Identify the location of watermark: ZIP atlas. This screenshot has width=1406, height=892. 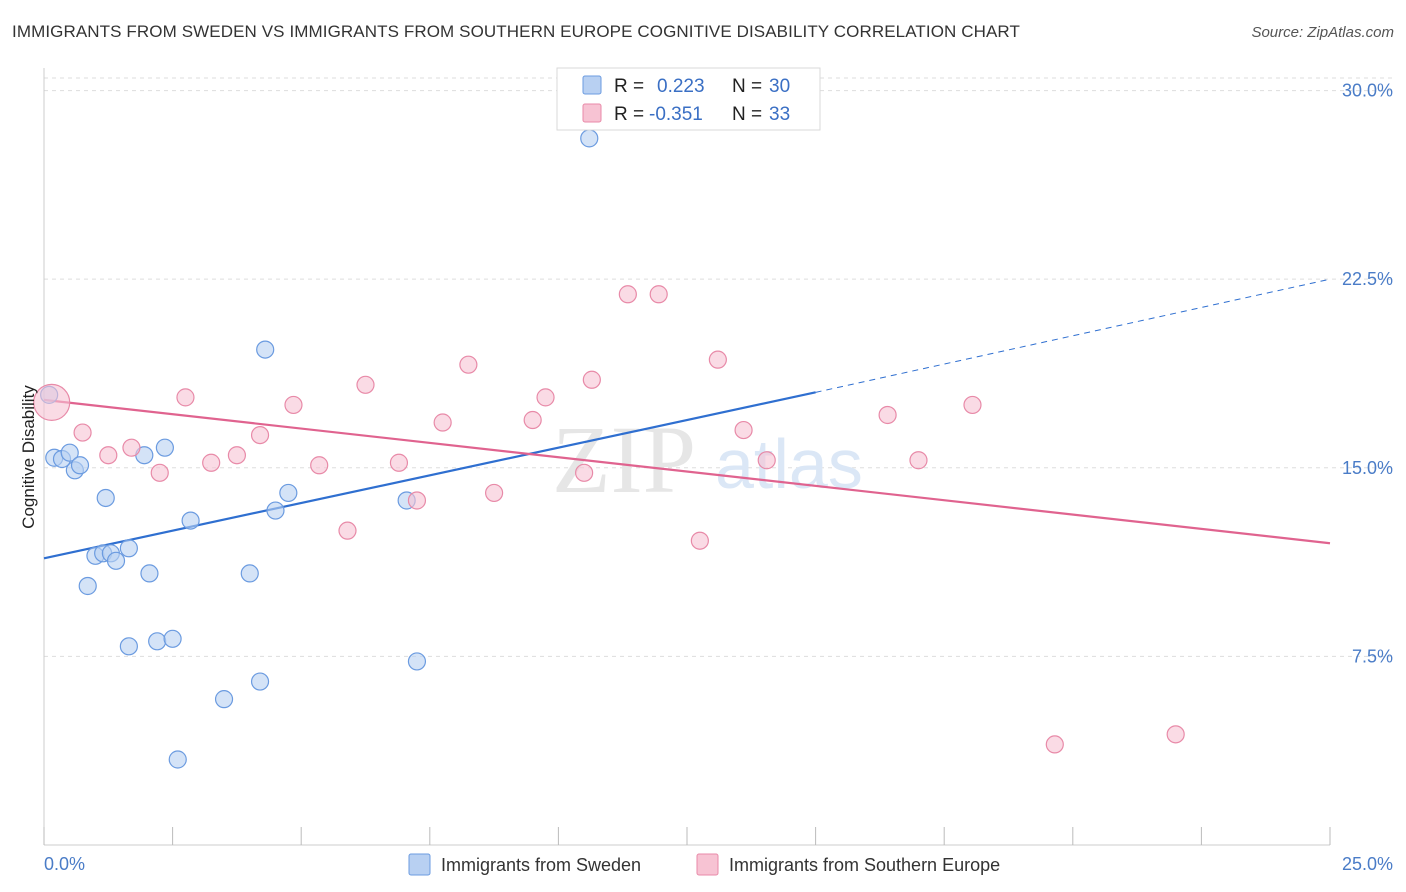
(707, 459).